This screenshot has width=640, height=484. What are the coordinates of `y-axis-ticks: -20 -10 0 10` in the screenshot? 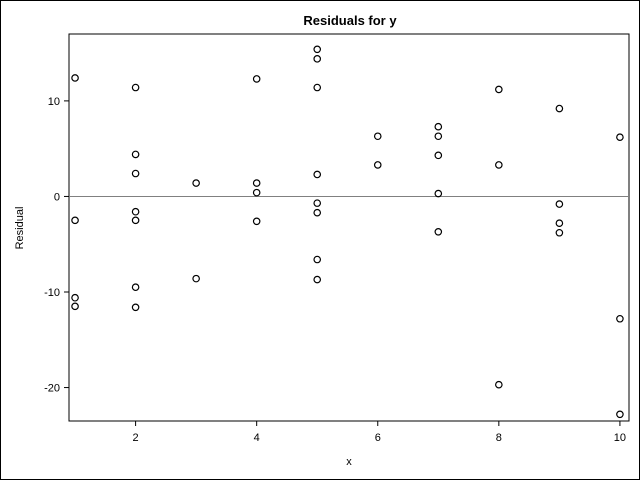 It's located at (56, 245).